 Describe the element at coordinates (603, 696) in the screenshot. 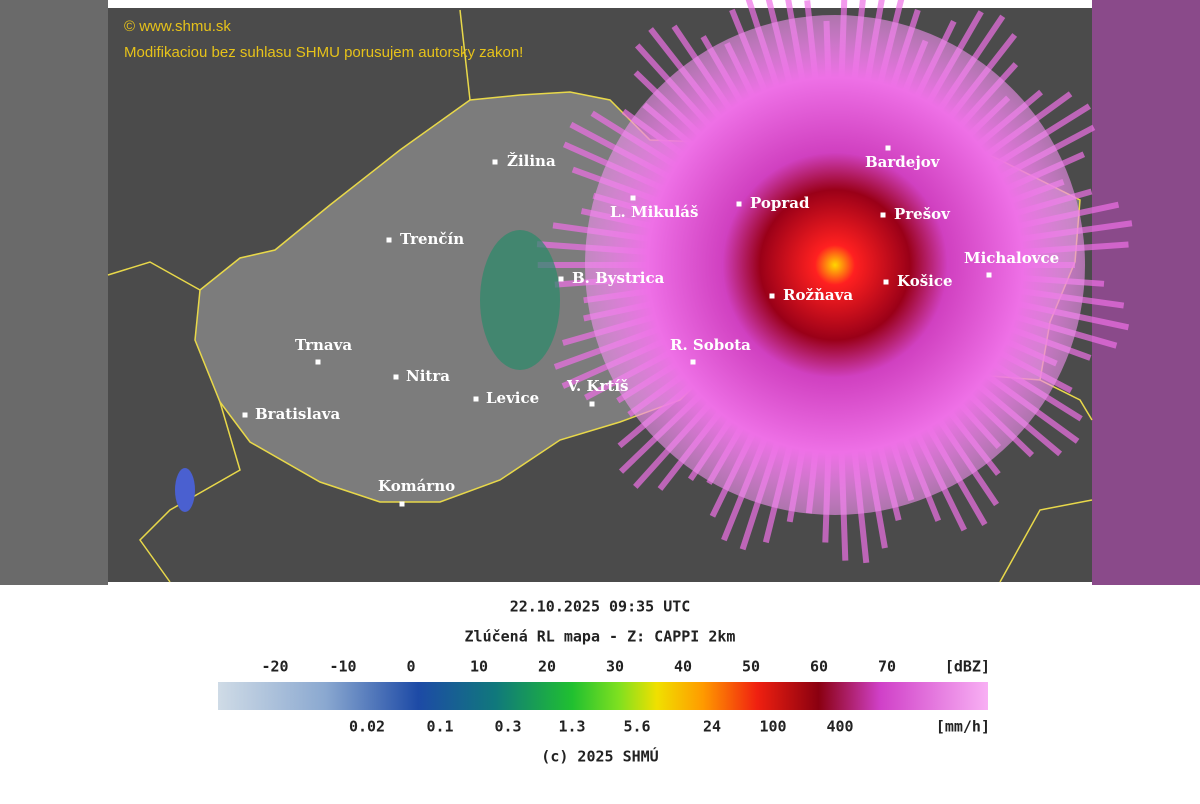

I see `color-scale` at that location.